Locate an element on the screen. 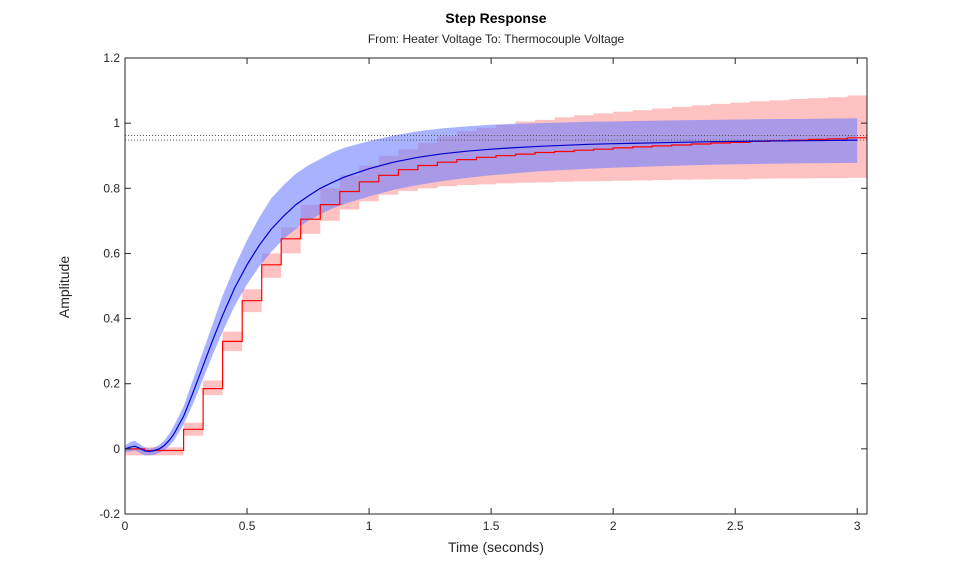  x-tick-label: 1.5 is located at coordinates (491, 526).